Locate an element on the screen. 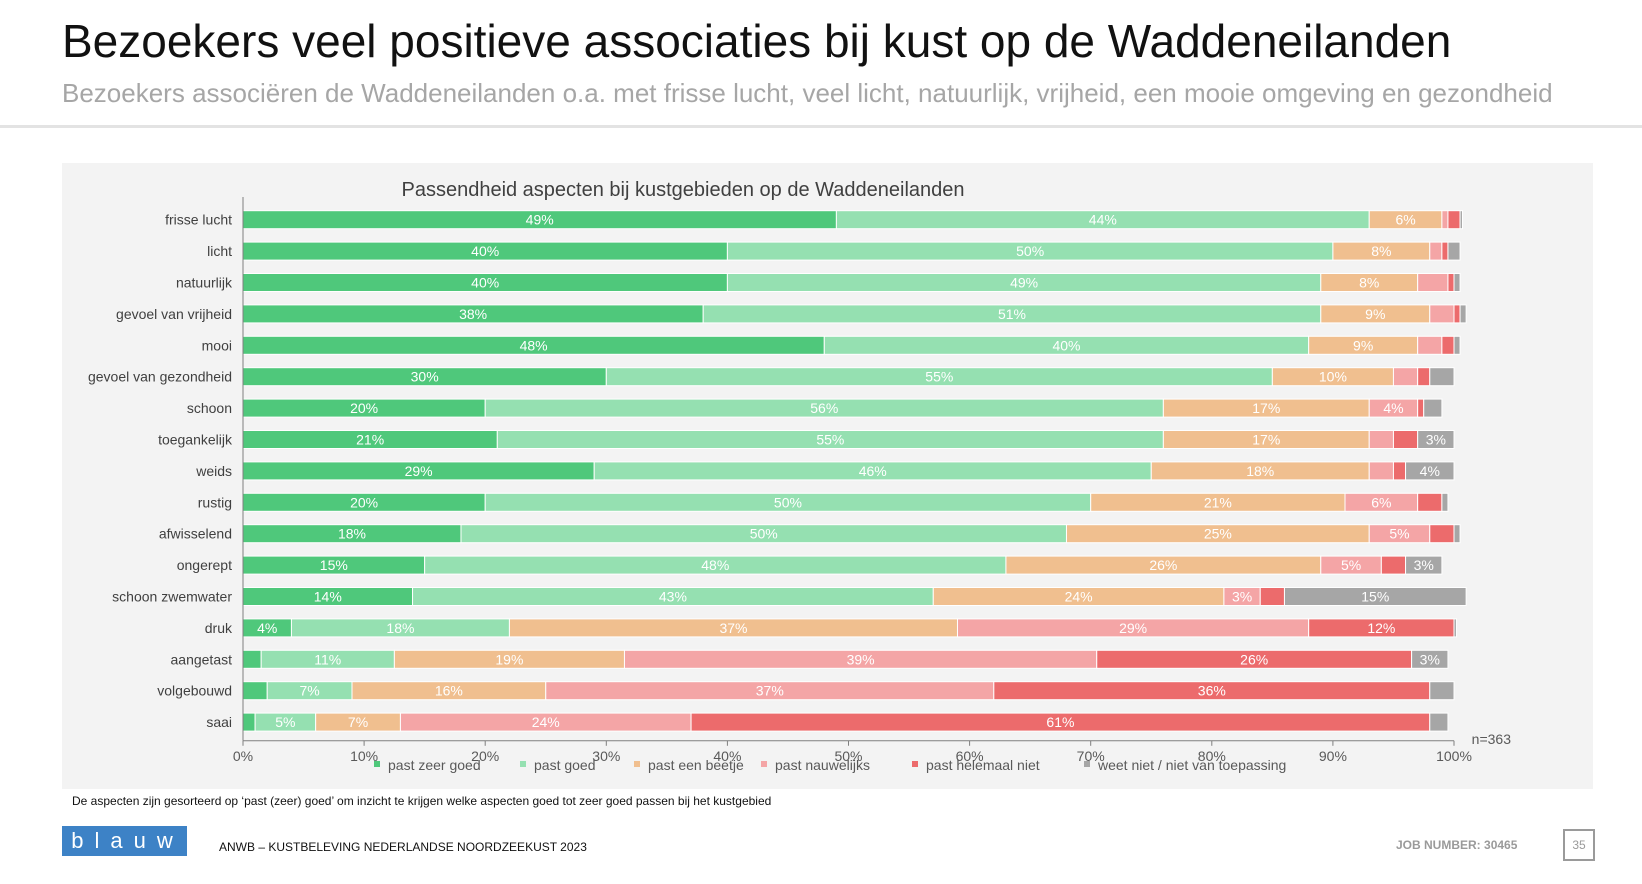 The width and height of the screenshot is (1642, 884). legend-label: past zeer goed is located at coordinates (434, 765).